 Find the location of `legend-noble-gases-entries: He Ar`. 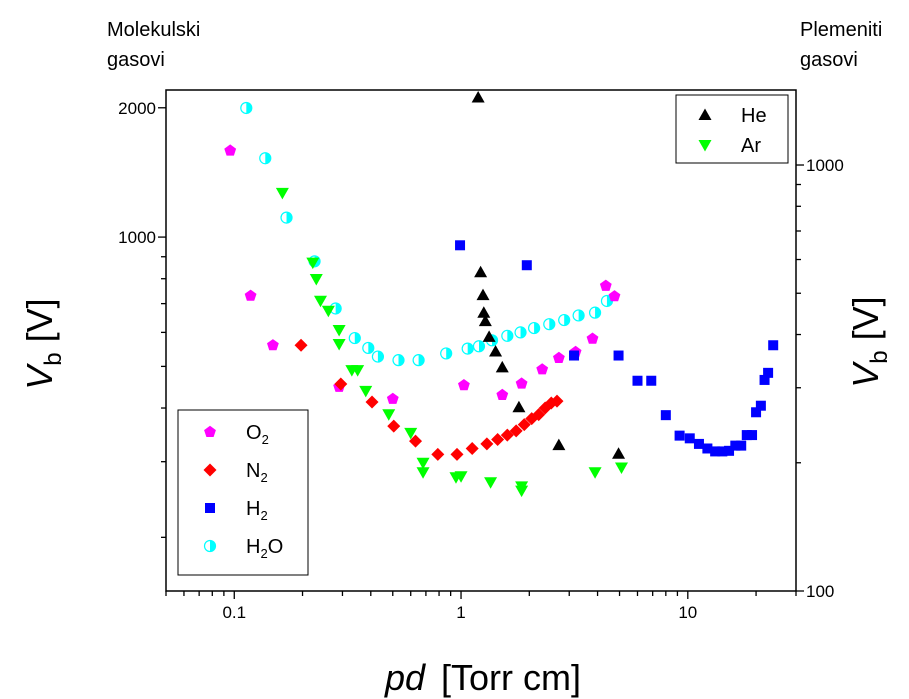

legend-noble-gases-entries: He Ar is located at coordinates (732, 131).